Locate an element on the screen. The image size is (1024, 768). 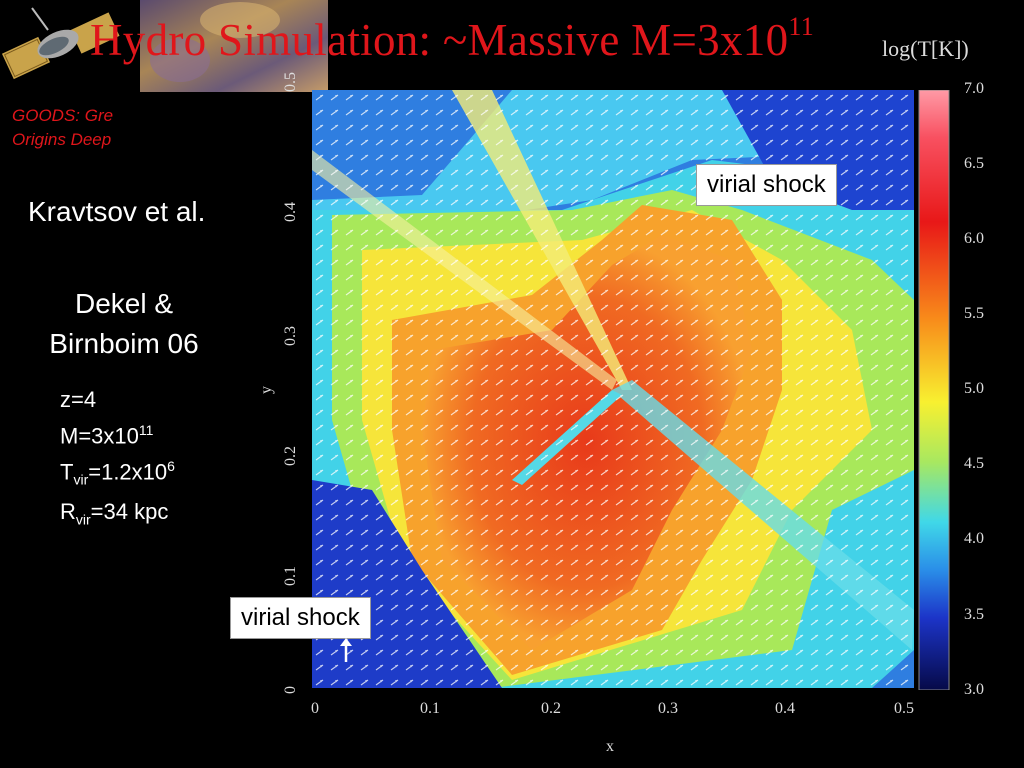
colorbar-tick: 5.5 is located at coordinates (974, 313).